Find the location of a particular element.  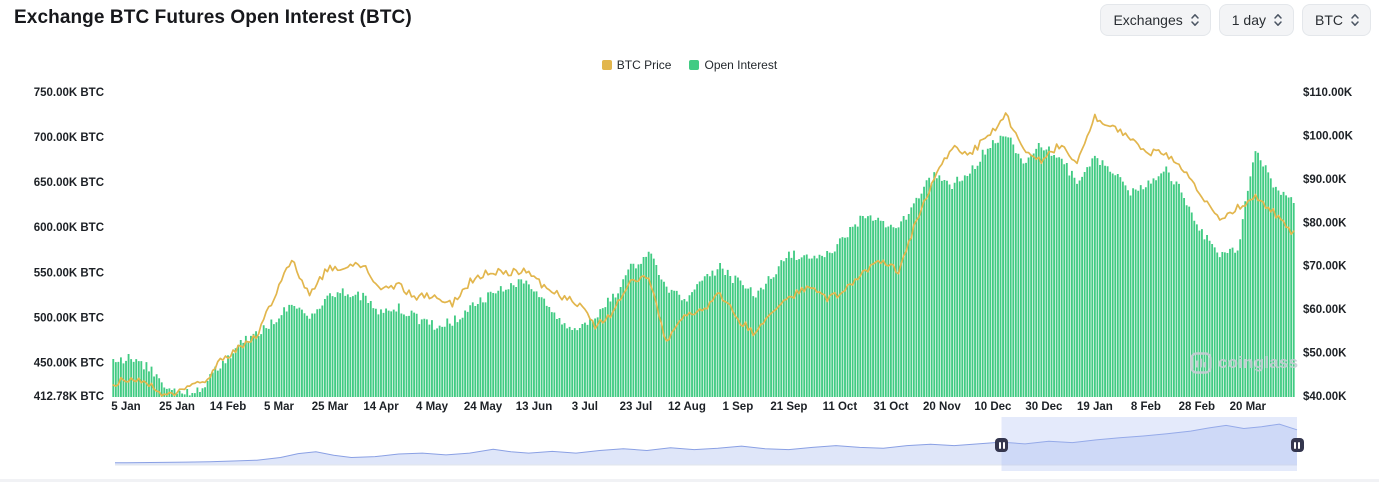

navigator-area is located at coordinates (706, 444).